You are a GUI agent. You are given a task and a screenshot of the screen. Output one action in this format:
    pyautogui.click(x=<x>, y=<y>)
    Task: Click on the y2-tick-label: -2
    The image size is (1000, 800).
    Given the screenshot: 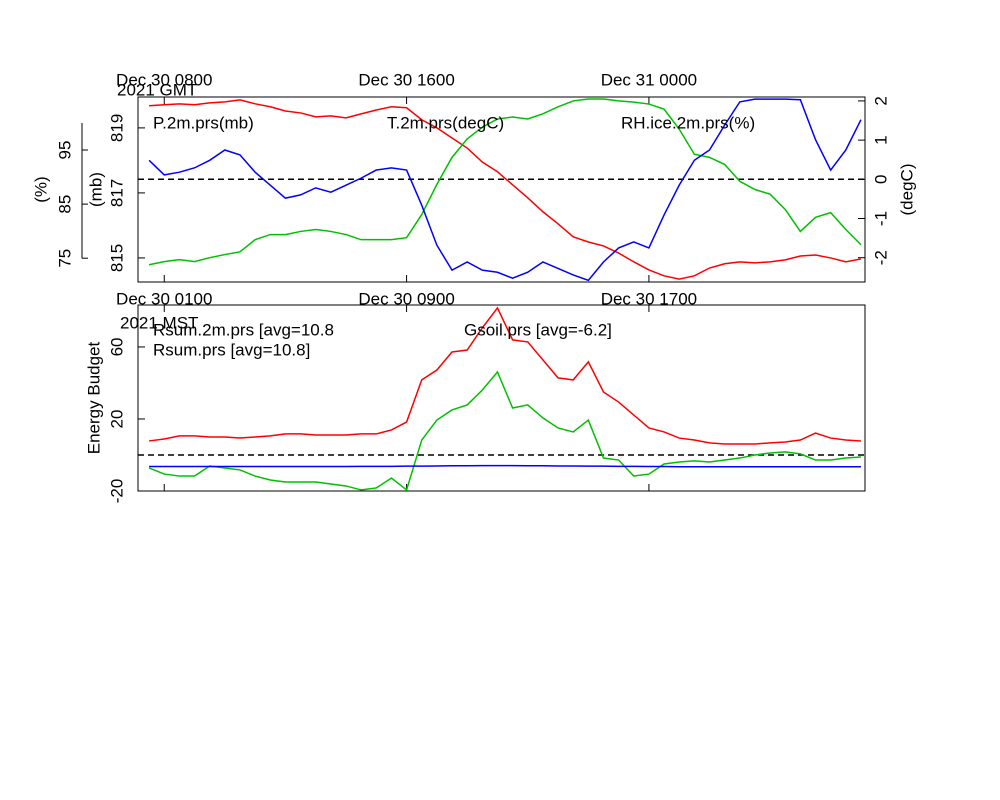 What is the action you would take?
    pyautogui.click(x=880, y=257)
    